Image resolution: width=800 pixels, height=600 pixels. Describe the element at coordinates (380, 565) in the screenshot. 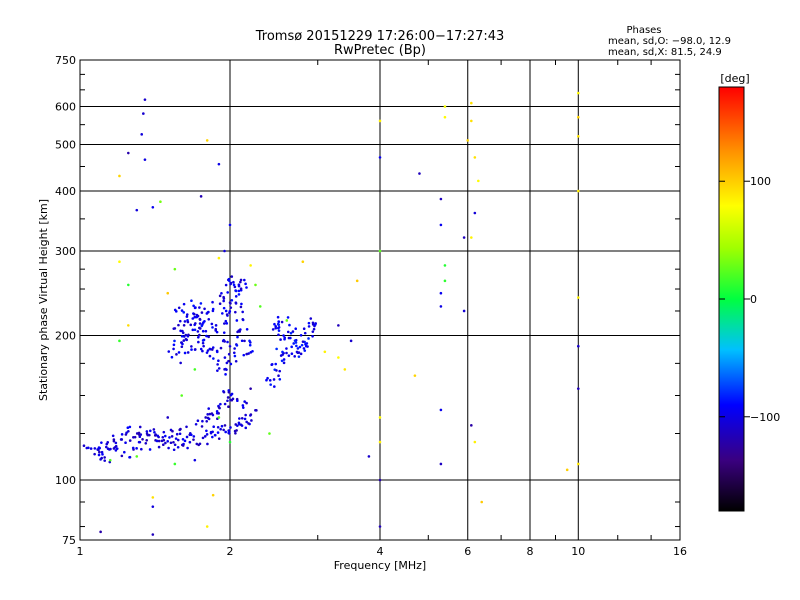

I see `x-axis-label: Frequency [MHz]` at that location.